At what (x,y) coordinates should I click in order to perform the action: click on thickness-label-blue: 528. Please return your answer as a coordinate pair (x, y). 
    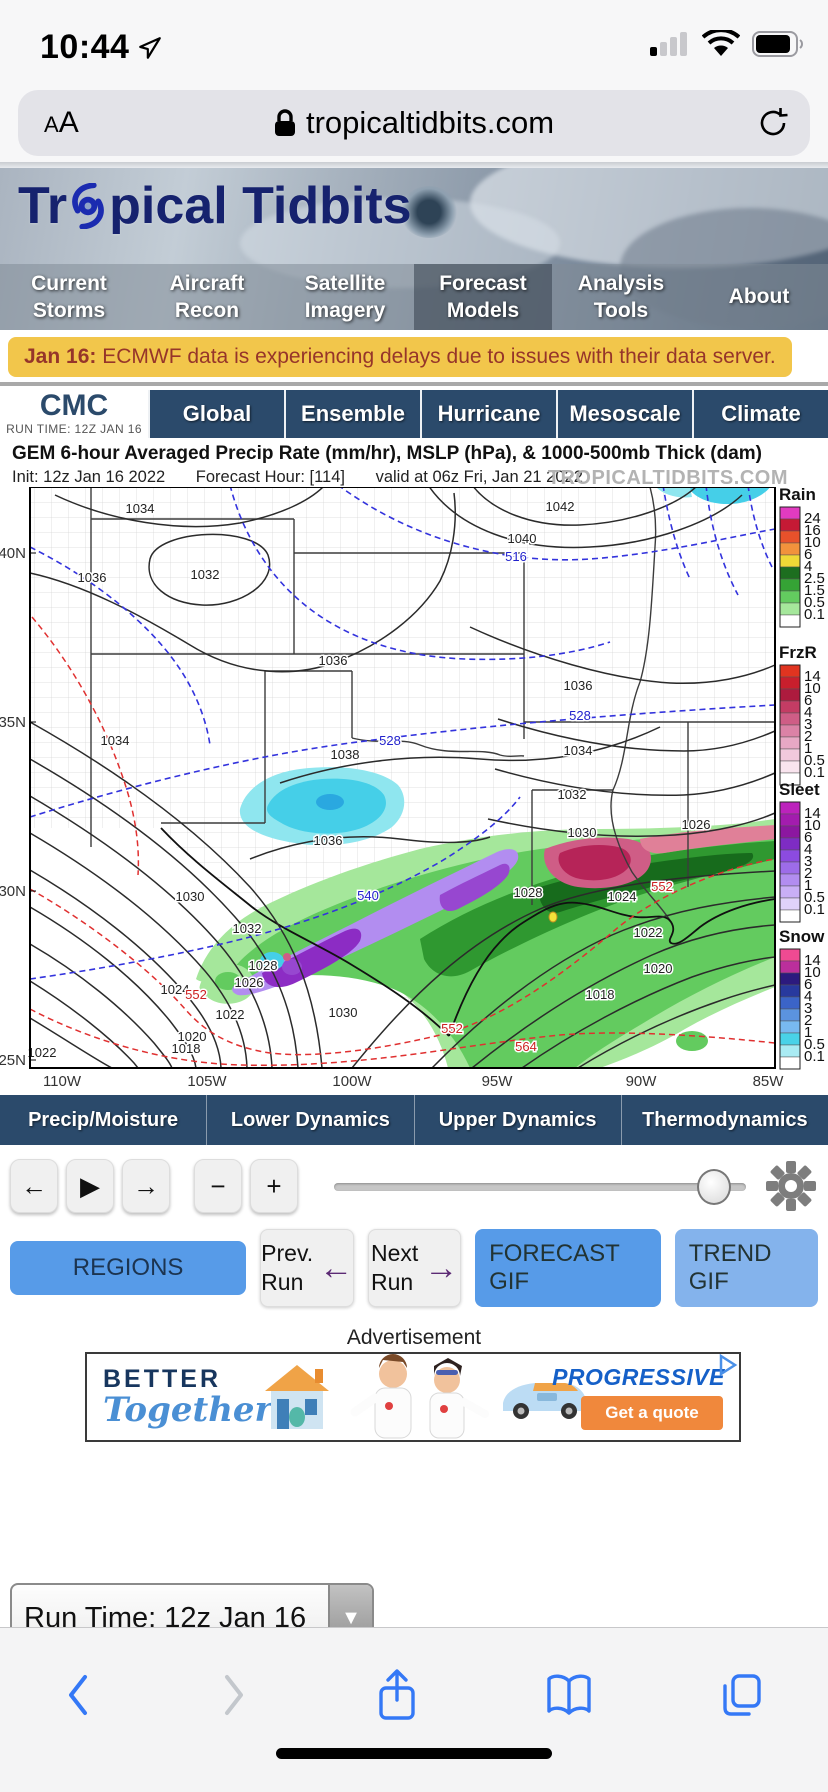
    Looking at the image, I should click on (580, 715).